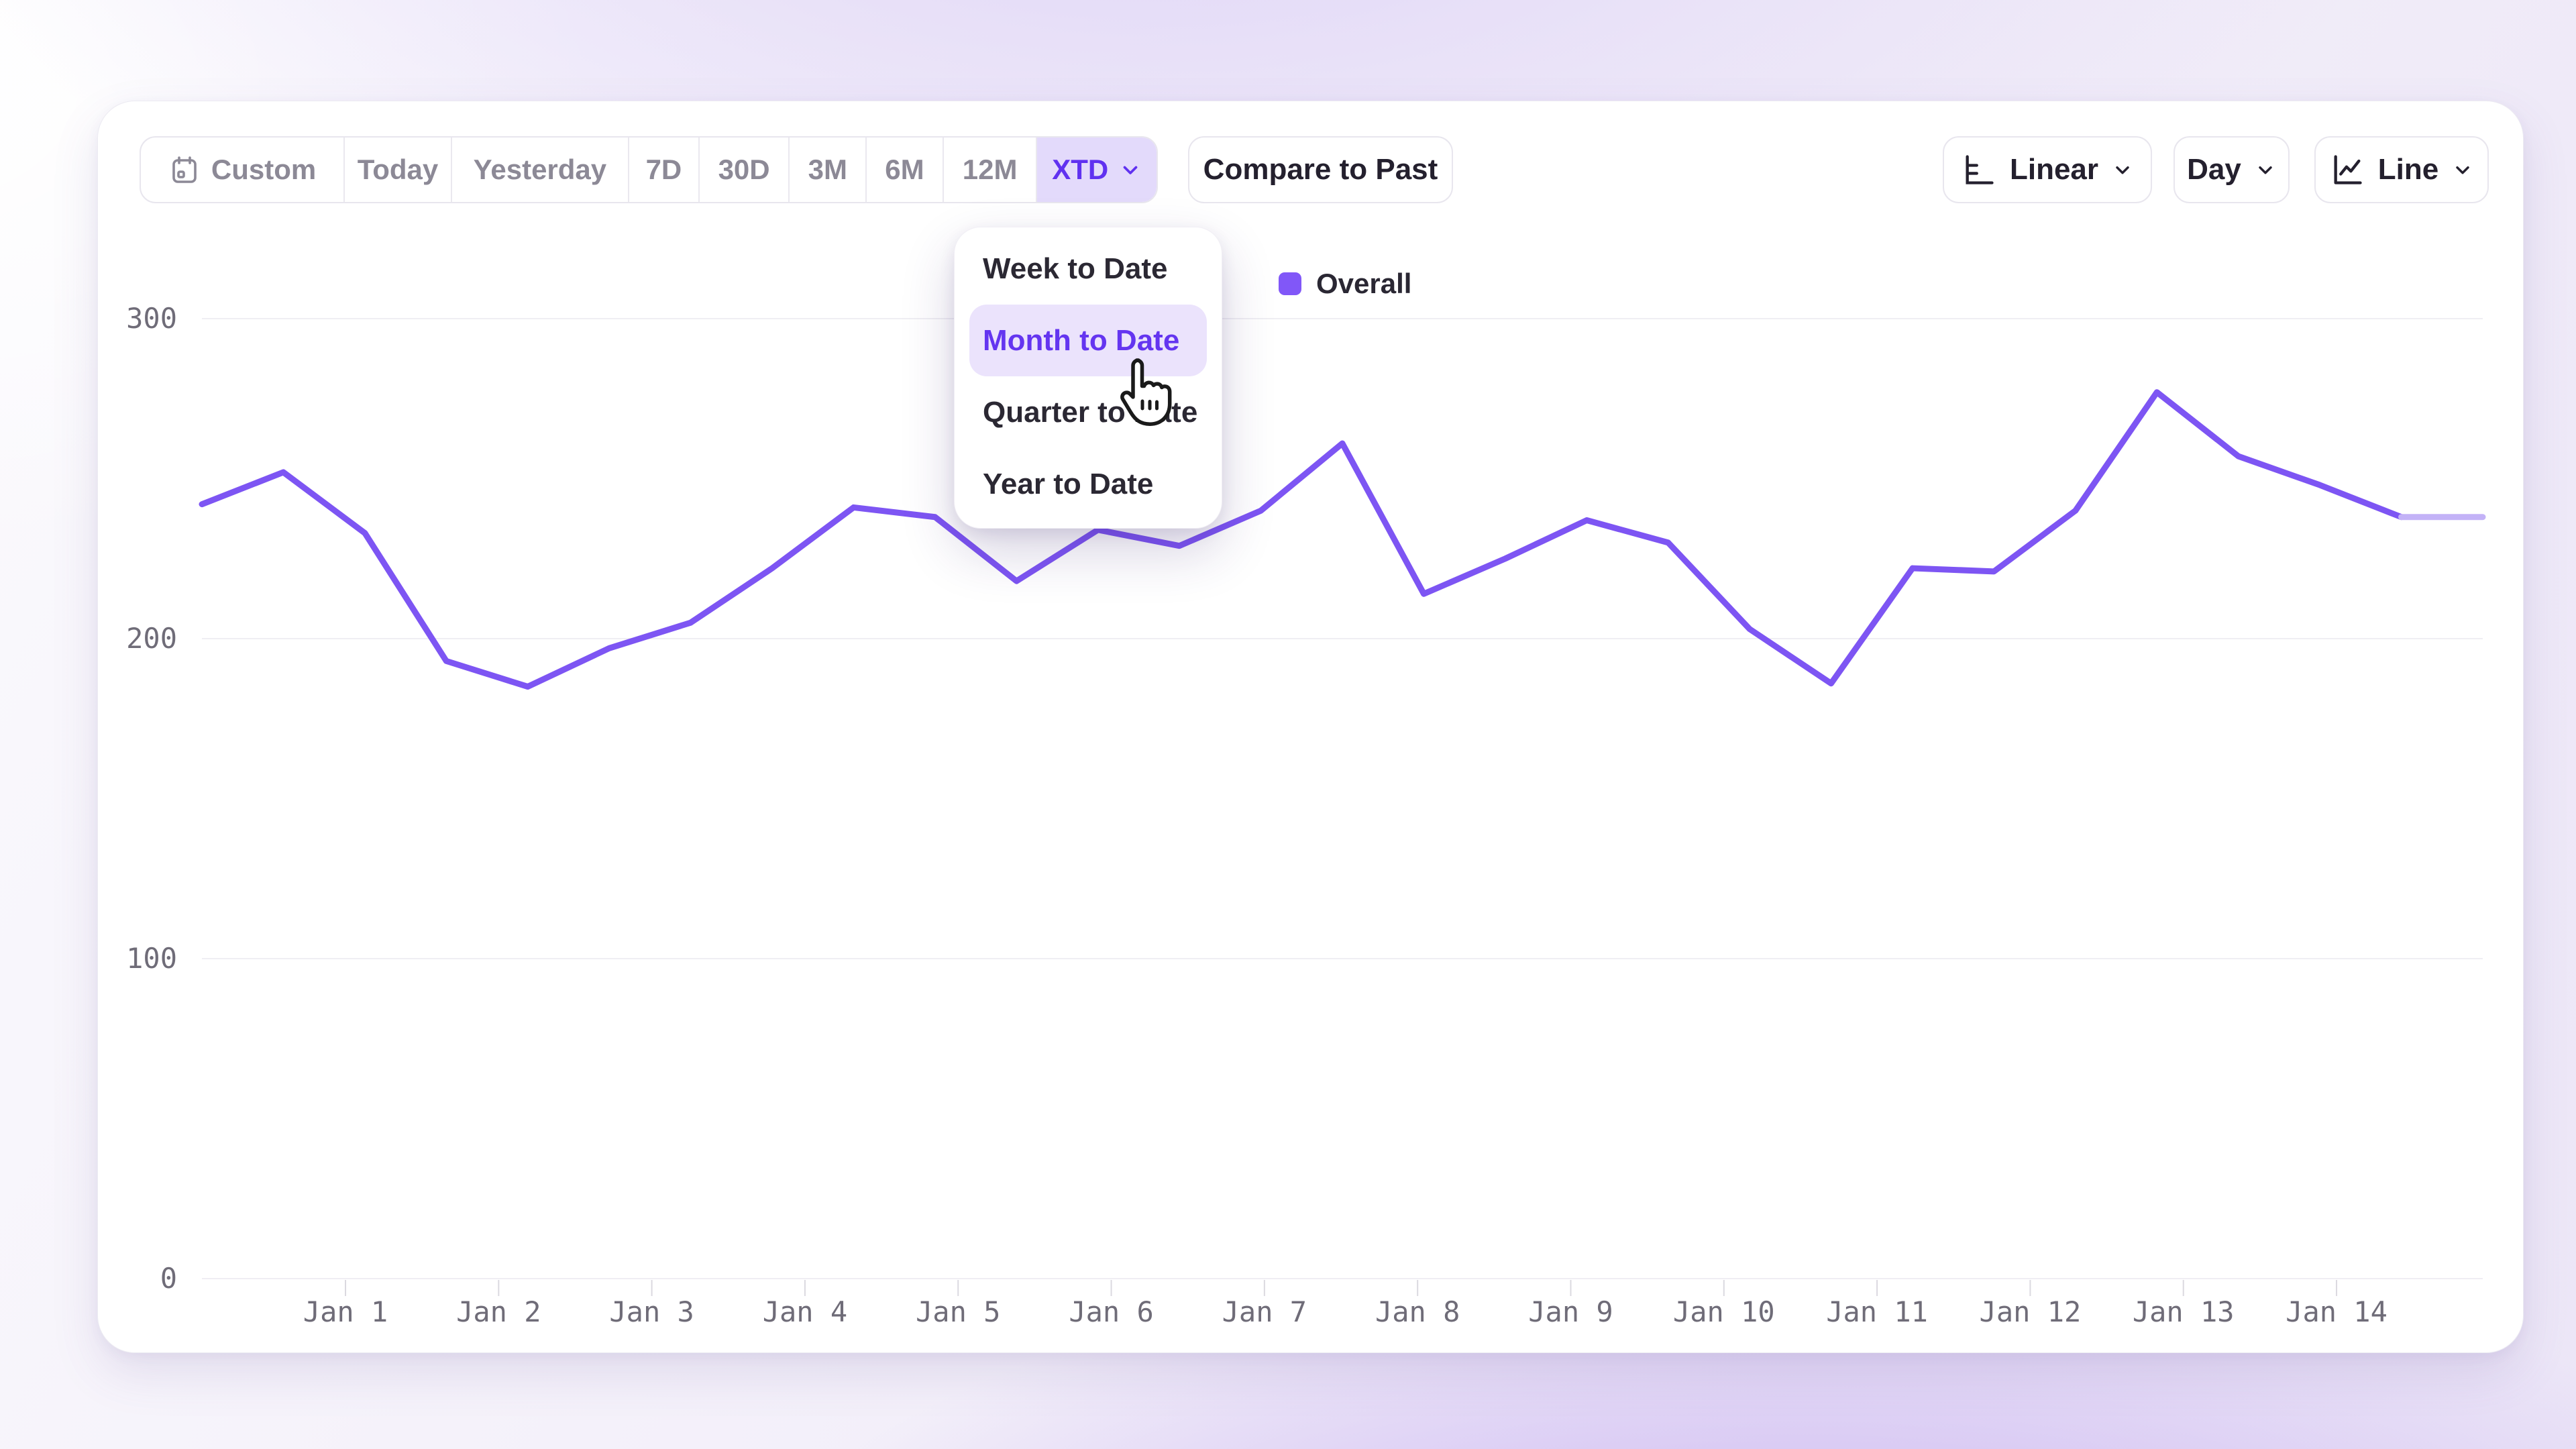  Describe the element at coordinates (958, 1311) in the screenshot. I see `x-axis-label: Jan 5` at that location.